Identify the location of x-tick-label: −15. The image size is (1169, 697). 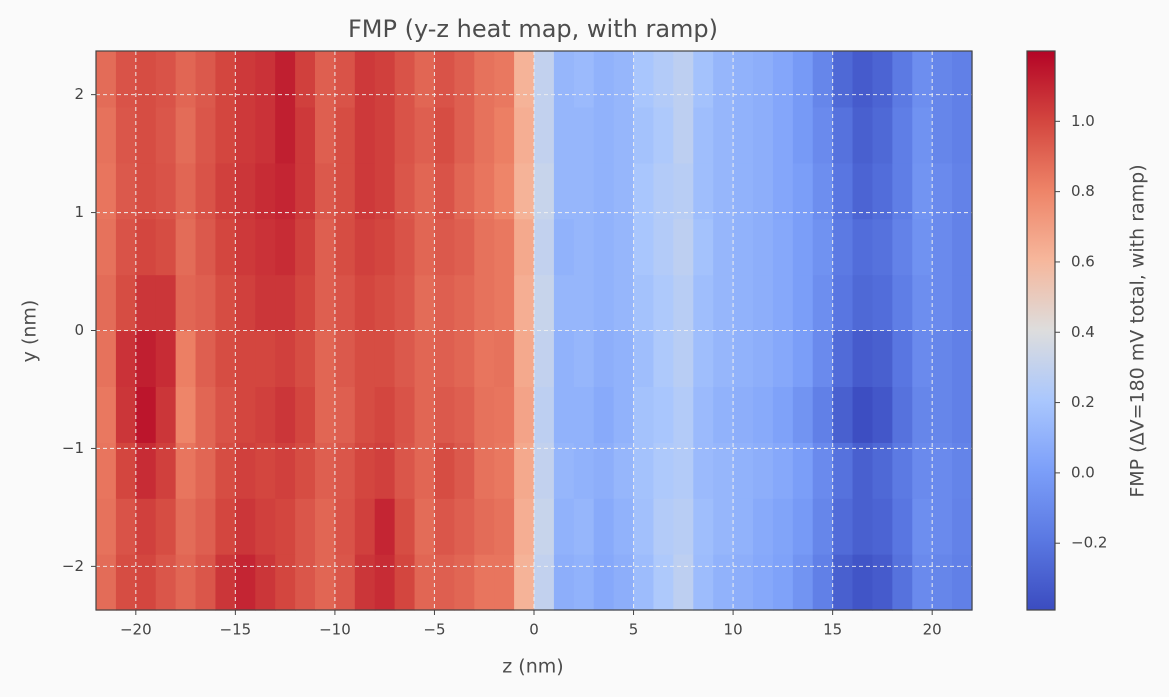
(236, 630).